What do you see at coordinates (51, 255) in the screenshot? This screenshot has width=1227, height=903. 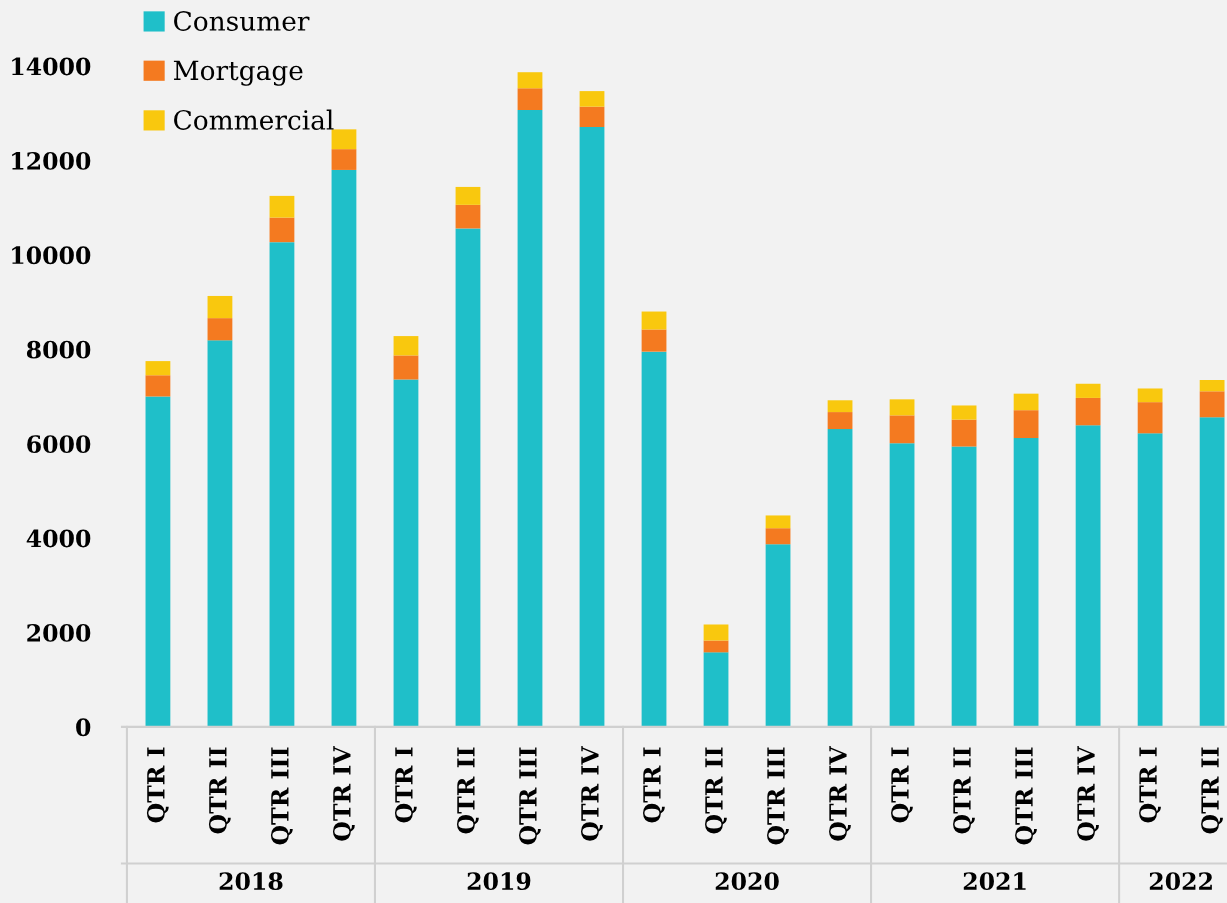 I see `y-tick-label: 10000` at bounding box center [51, 255].